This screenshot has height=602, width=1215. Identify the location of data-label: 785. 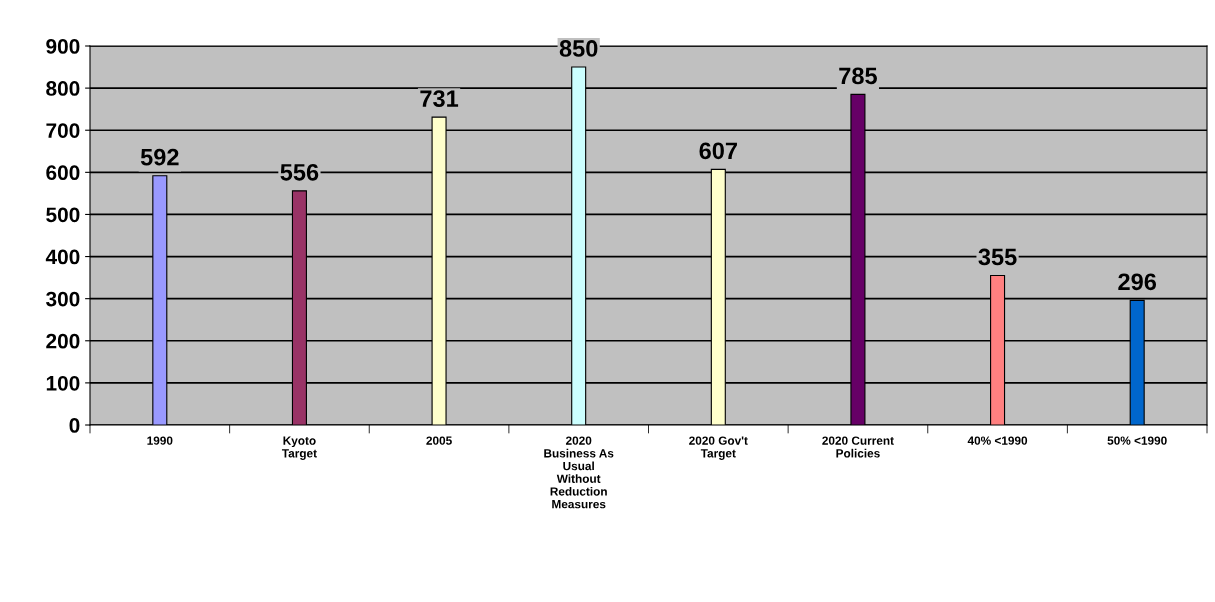
(858, 76).